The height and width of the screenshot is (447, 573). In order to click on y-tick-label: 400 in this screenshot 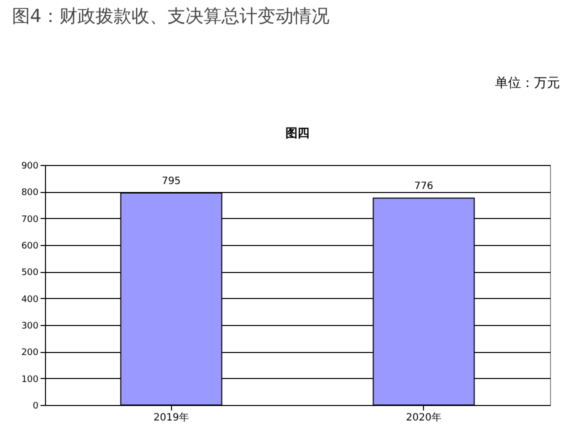, I will do `click(30, 299)`.